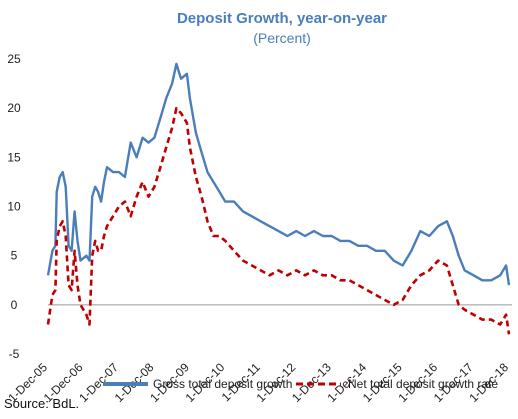  I want to click on y-tick-label: 20, so click(14, 108).